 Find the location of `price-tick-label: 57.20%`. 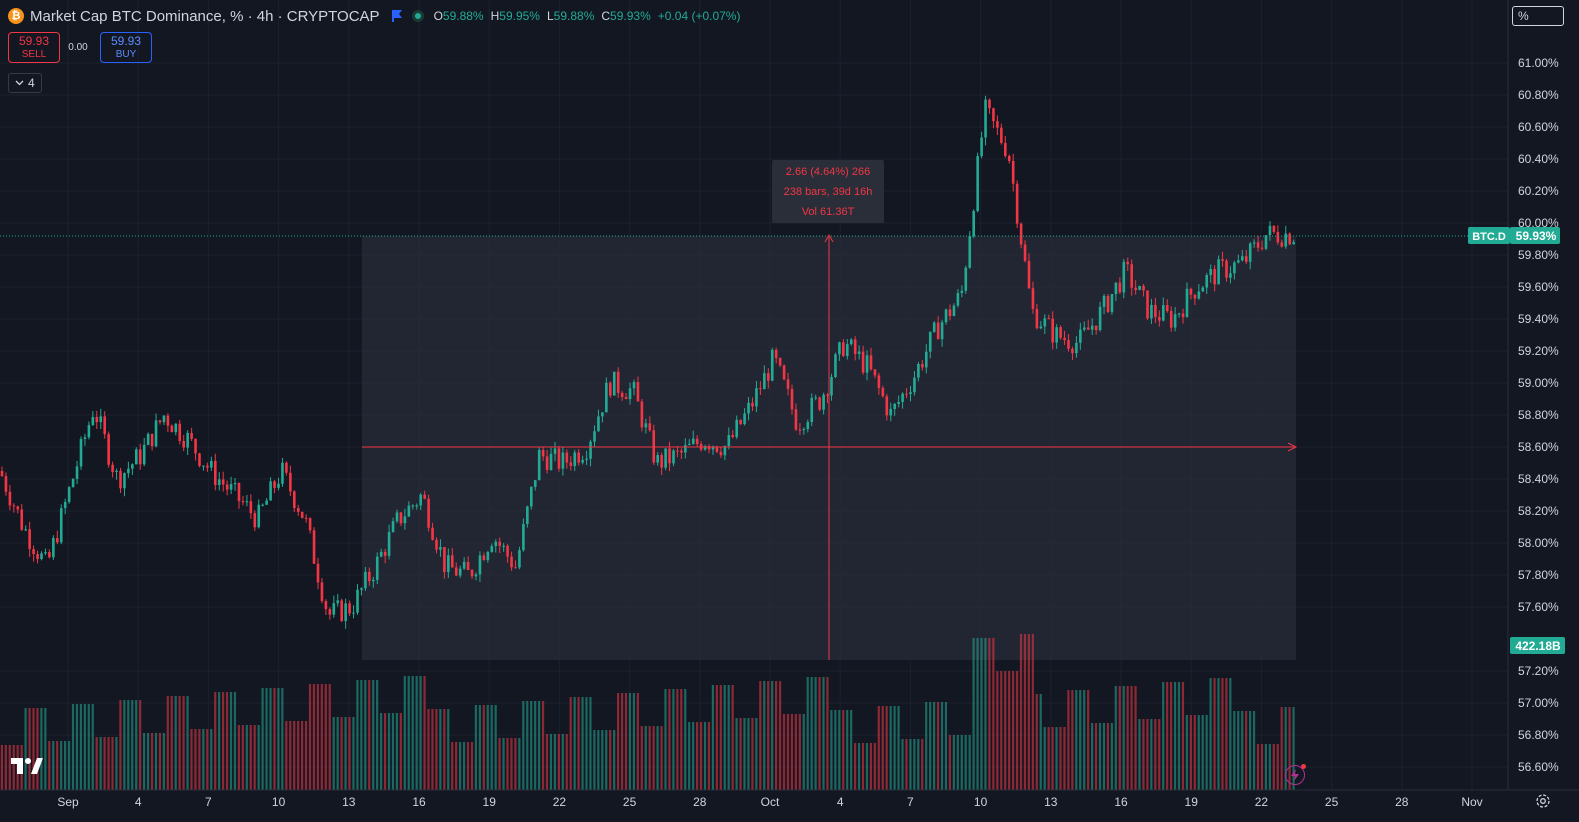

price-tick-label: 57.20% is located at coordinates (1538, 671).